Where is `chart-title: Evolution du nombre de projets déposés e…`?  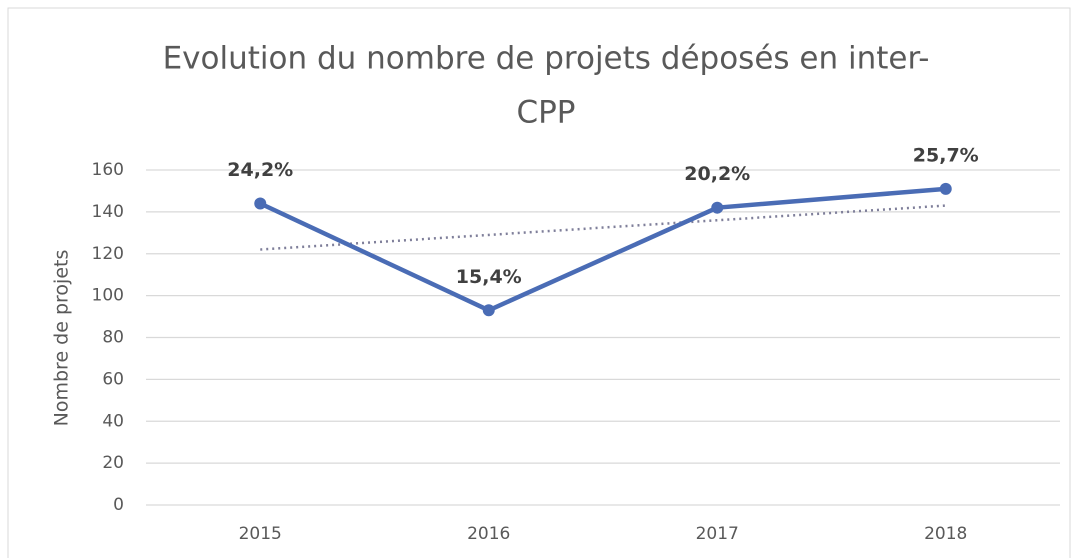 chart-title: Evolution du nombre de projets déposés e… is located at coordinates (546, 59).